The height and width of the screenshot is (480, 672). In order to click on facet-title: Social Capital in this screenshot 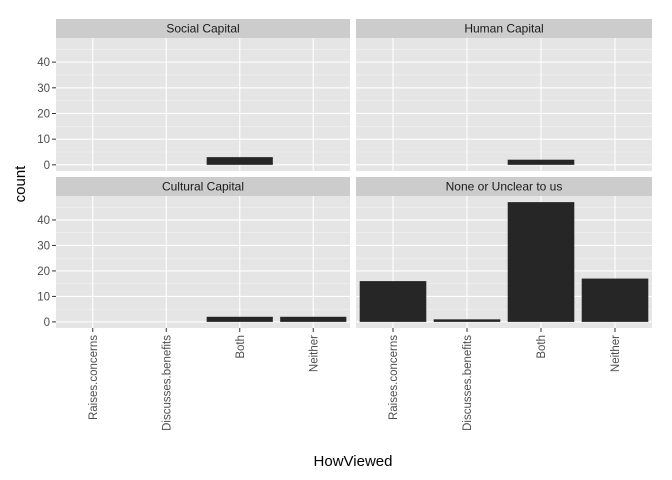, I will do `click(202, 29)`.